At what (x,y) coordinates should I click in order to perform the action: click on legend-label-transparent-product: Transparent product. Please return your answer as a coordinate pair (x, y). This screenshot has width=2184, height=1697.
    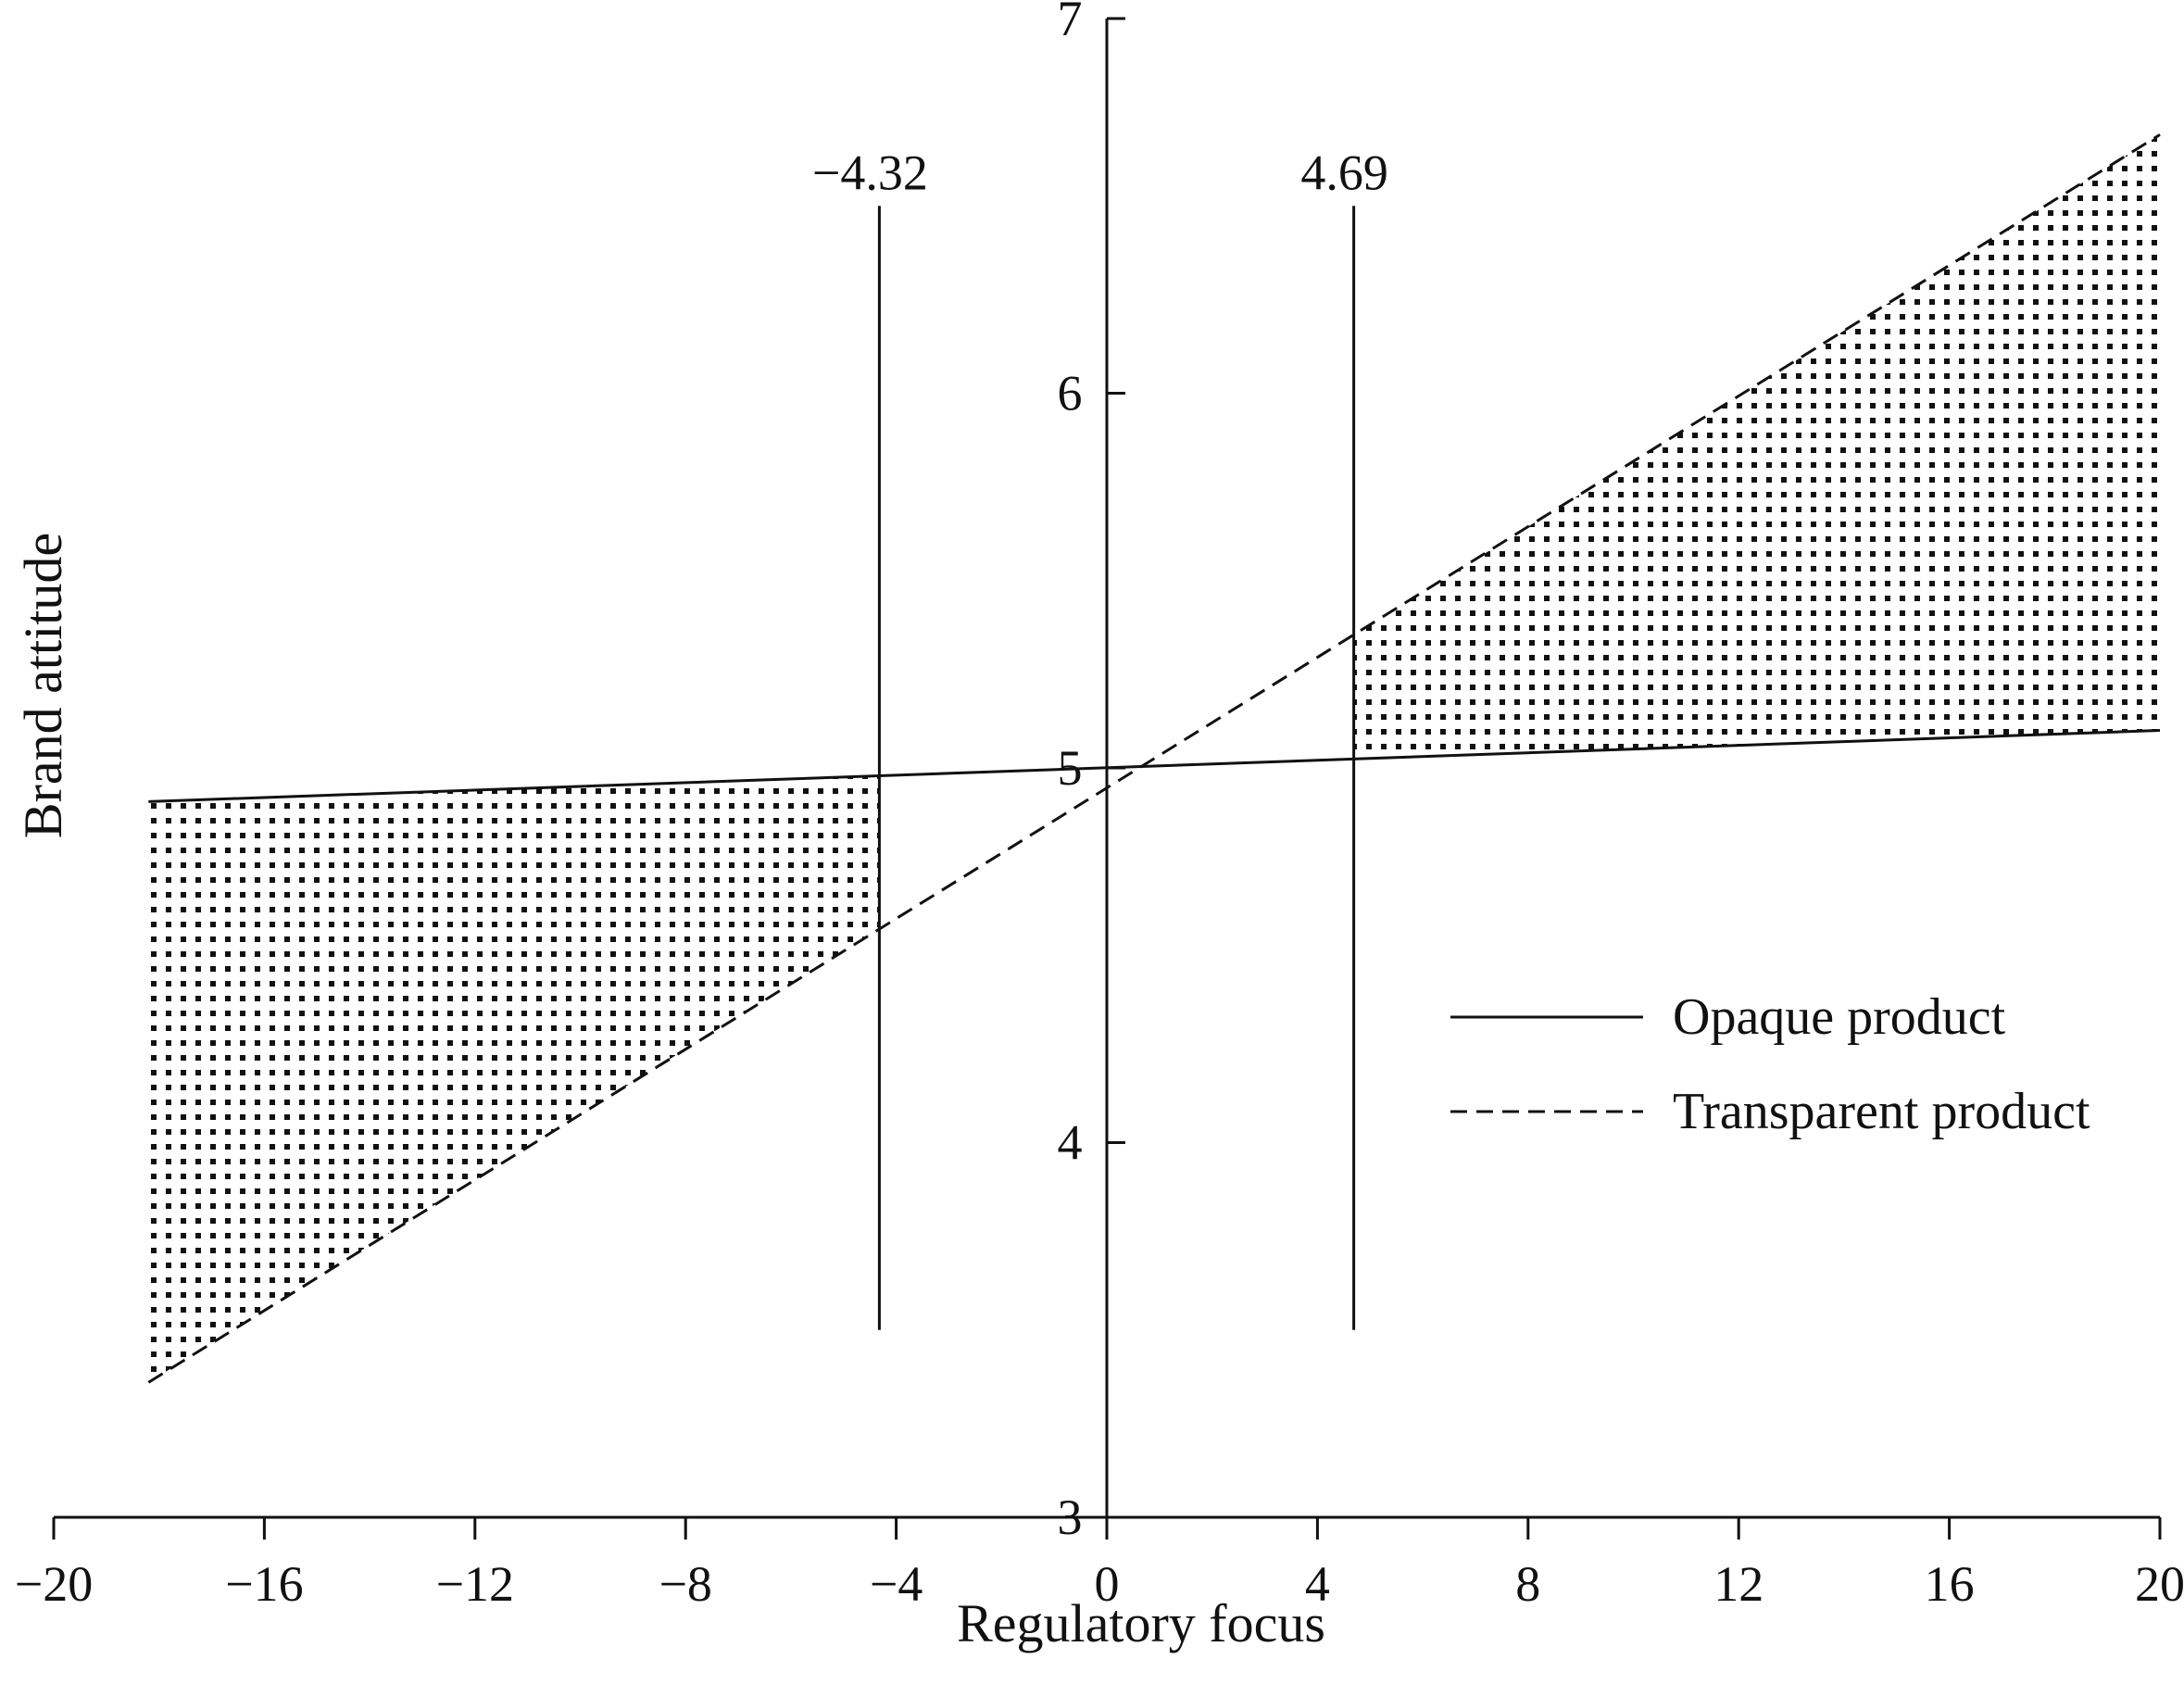
    Looking at the image, I should click on (1881, 1111).